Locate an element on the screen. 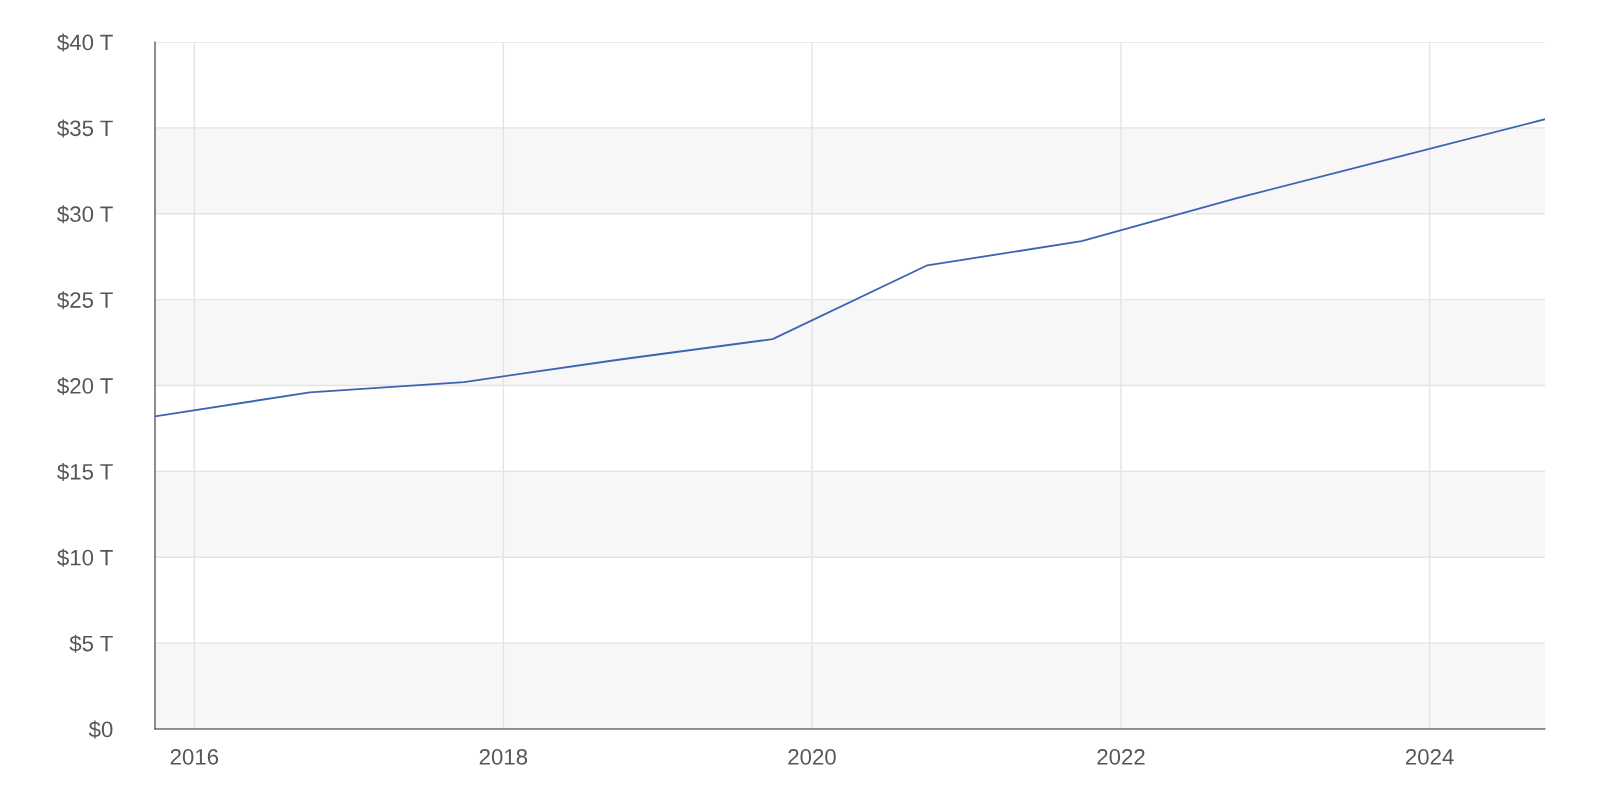 This screenshot has width=1600, height=811. y-tick-label: $15 T is located at coordinates (85, 471).